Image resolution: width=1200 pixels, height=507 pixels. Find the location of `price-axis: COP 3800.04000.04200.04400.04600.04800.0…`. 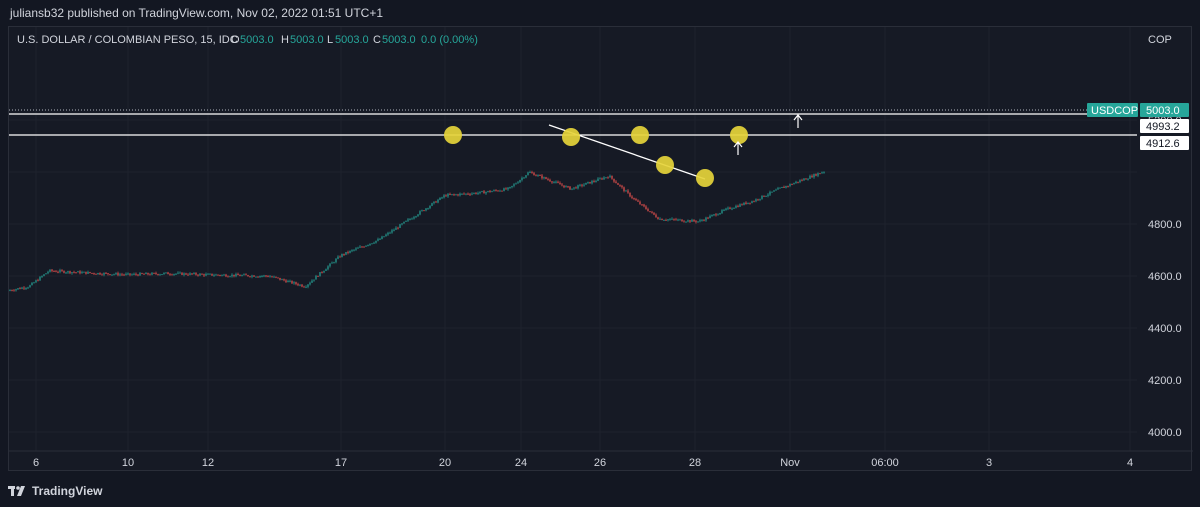

price-axis: COP 3800.04000.04200.04400.04600.04800.0… is located at coordinates (1165, 253).